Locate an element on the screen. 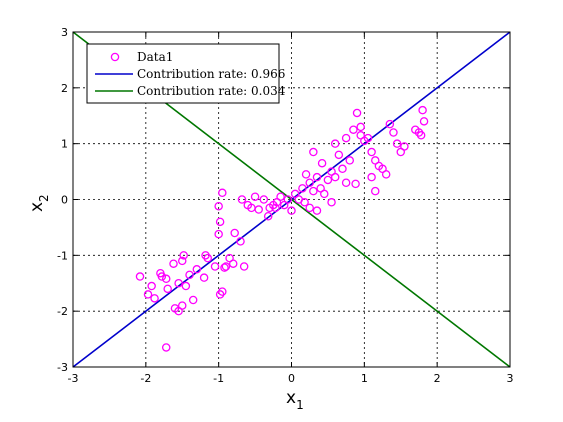 The image size is (563, 422). legend-entry-label: Data1 is located at coordinates (155, 57).